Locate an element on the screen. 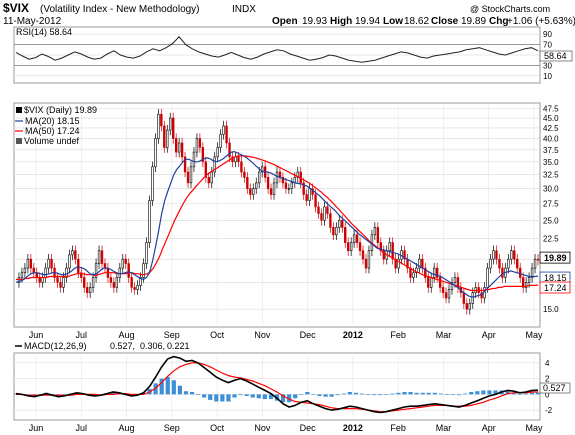  rsi-value-label: 58.64 is located at coordinates (555, 56).